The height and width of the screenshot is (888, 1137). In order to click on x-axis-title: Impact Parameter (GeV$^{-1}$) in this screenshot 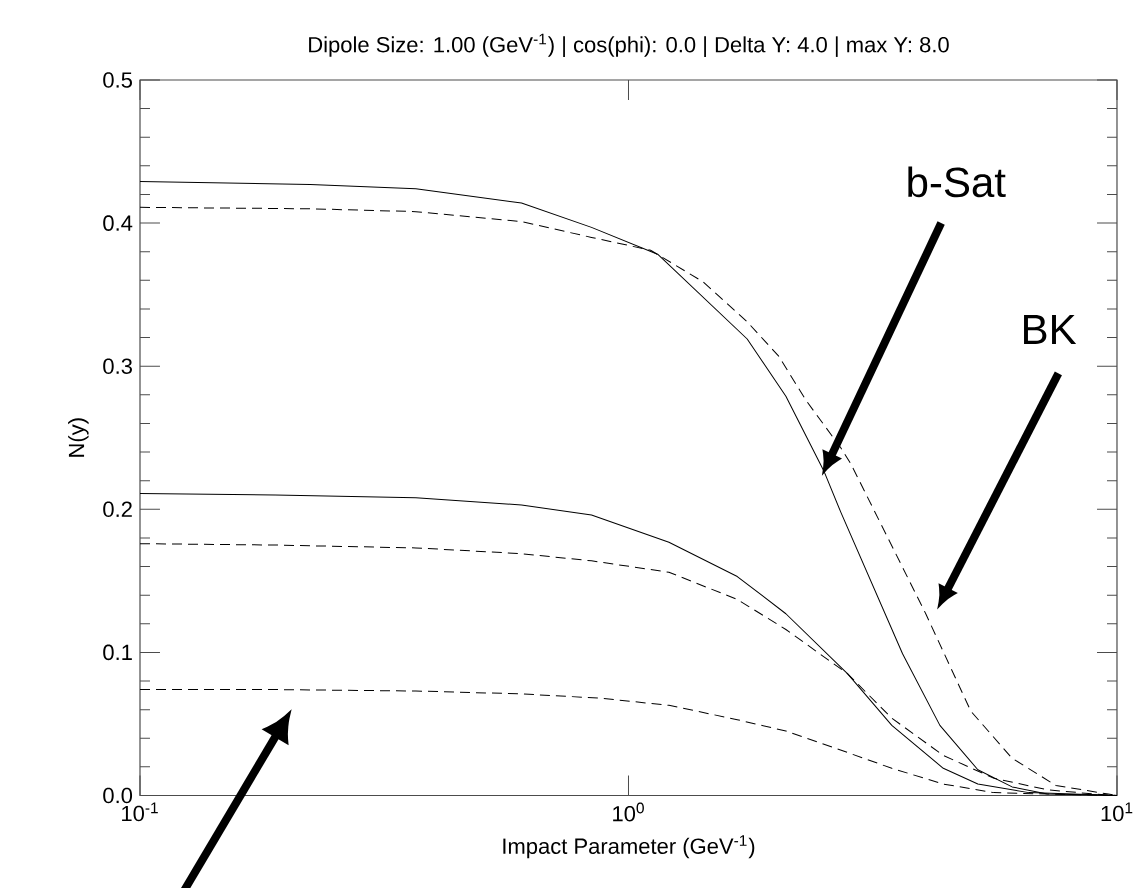, I will do `click(629, 847)`.